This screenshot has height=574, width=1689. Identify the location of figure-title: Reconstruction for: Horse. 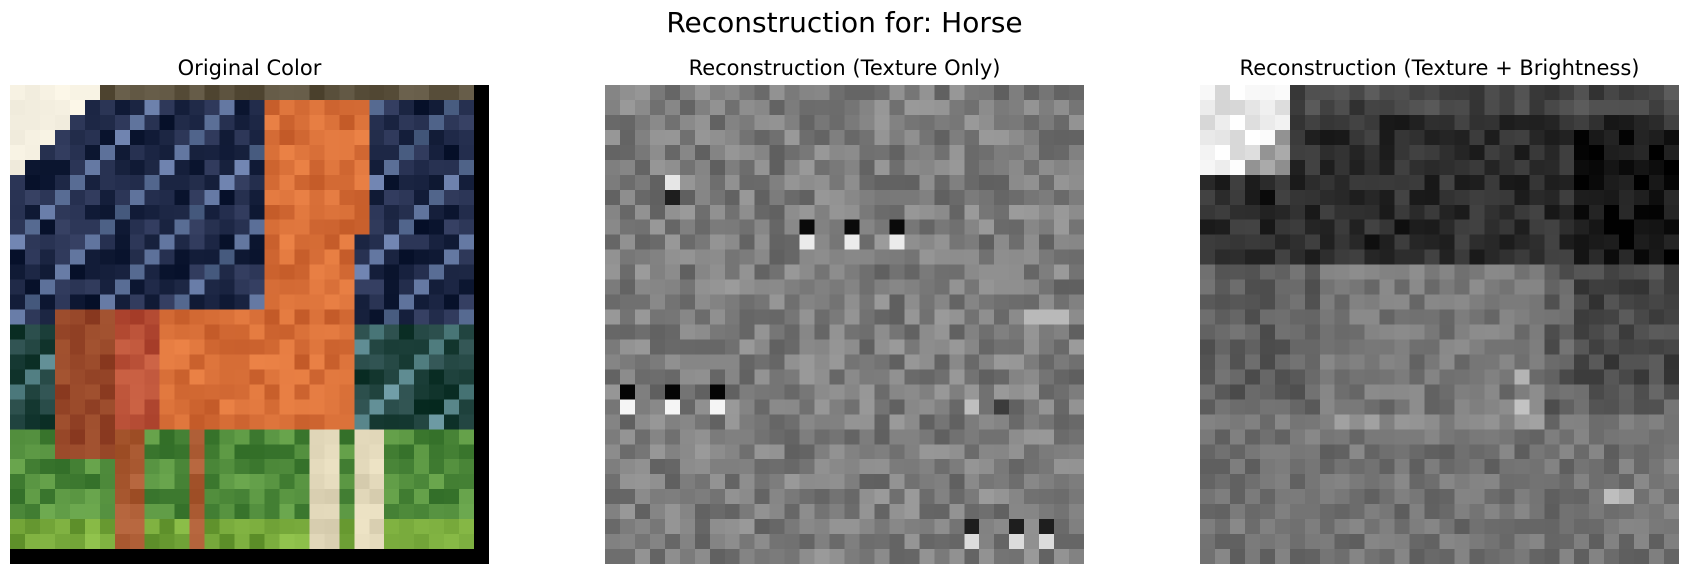
(844, 22).